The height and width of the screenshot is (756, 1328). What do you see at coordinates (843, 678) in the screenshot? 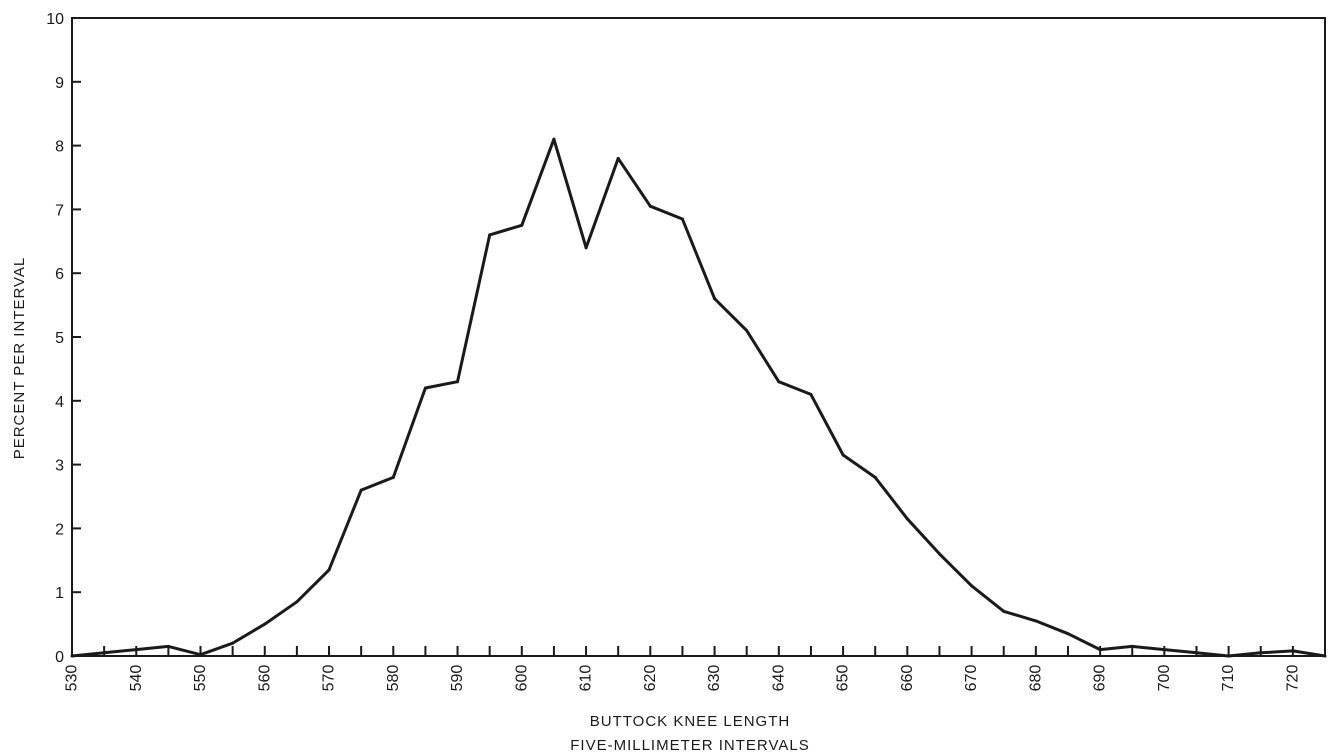
I see `x-tick-label: 650` at bounding box center [843, 678].